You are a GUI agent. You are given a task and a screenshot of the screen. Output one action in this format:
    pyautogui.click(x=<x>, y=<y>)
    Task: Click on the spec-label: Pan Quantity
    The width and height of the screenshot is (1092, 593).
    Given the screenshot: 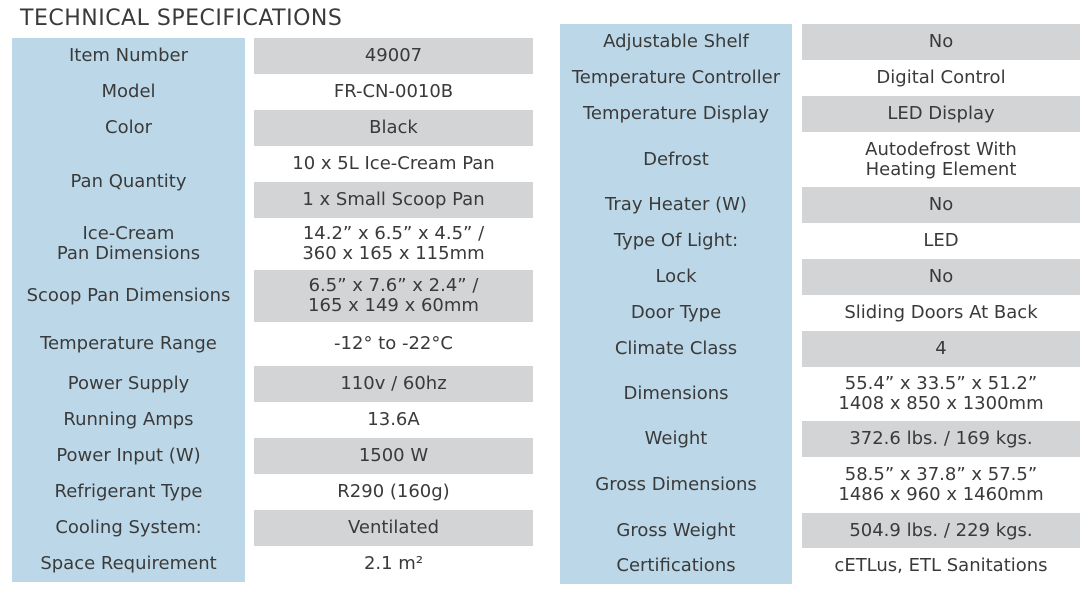 What is the action you would take?
    pyautogui.click(x=128, y=181)
    